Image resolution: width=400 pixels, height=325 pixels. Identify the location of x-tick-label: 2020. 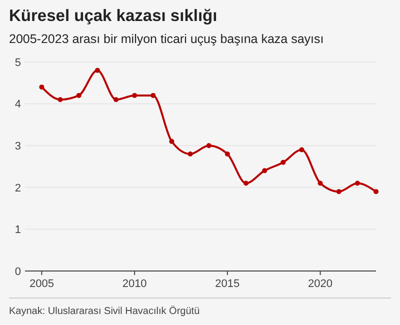
(320, 284).